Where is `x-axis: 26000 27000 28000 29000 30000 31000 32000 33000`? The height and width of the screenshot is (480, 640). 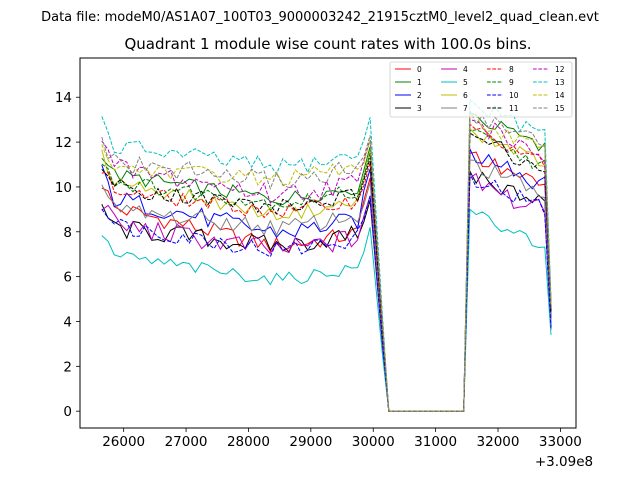
x-axis: 26000 27000 28000 29000 30000 31000 32000 33000 is located at coordinates (342, 439).